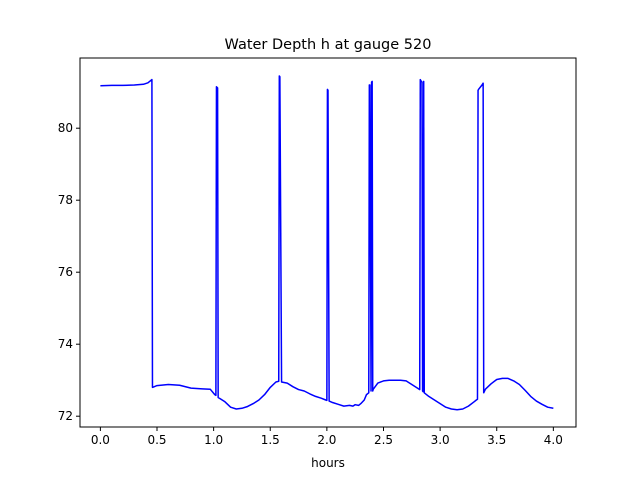 Image resolution: width=640 pixels, height=480 pixels. Describe the element at coordinates (65, 128) in the screenshot. I see `y-tick-label: 80` at that location.